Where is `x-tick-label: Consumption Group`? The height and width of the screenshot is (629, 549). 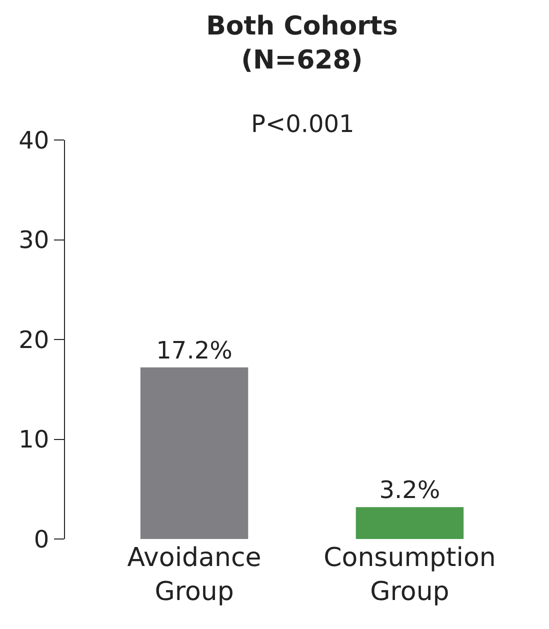 x-tick-label: Consumption Group is located at coordinates (410, 575).